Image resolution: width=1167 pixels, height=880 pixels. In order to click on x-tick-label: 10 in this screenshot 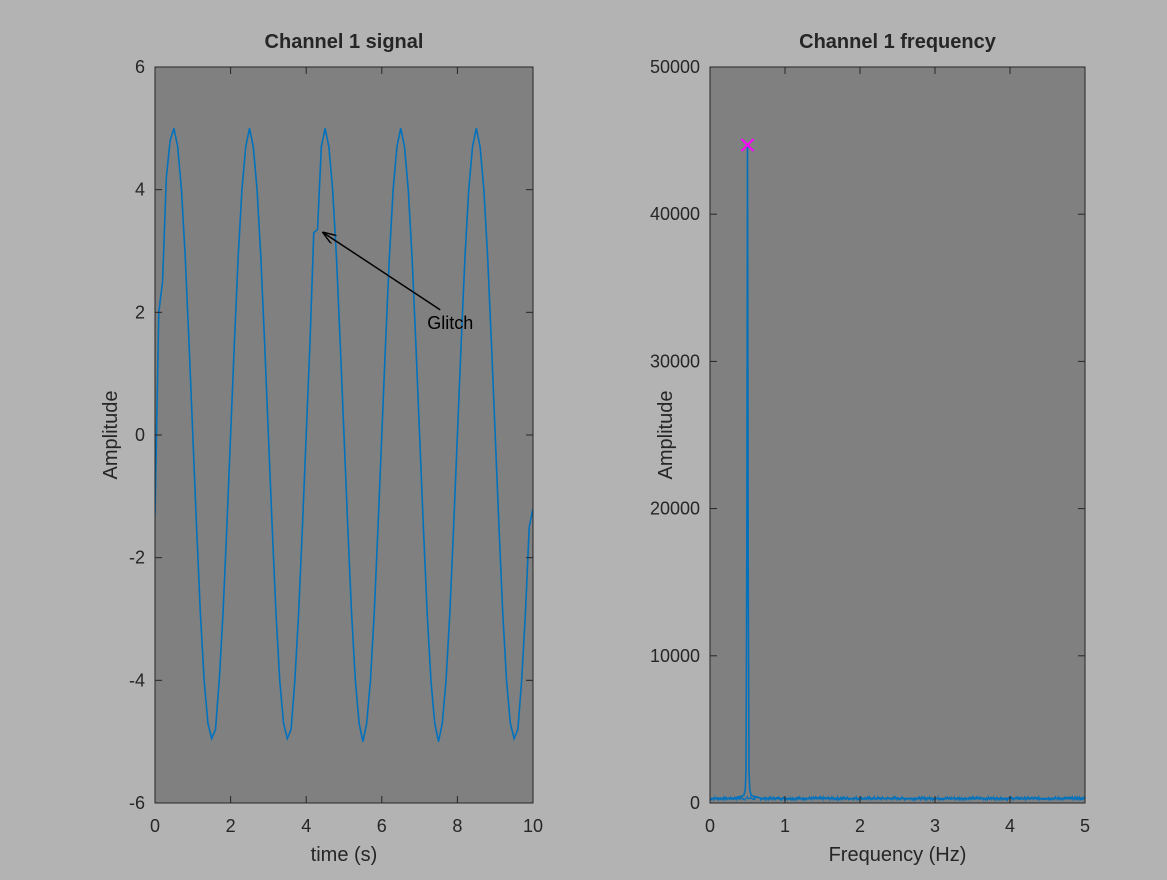, I will do `click(533, 826)`.